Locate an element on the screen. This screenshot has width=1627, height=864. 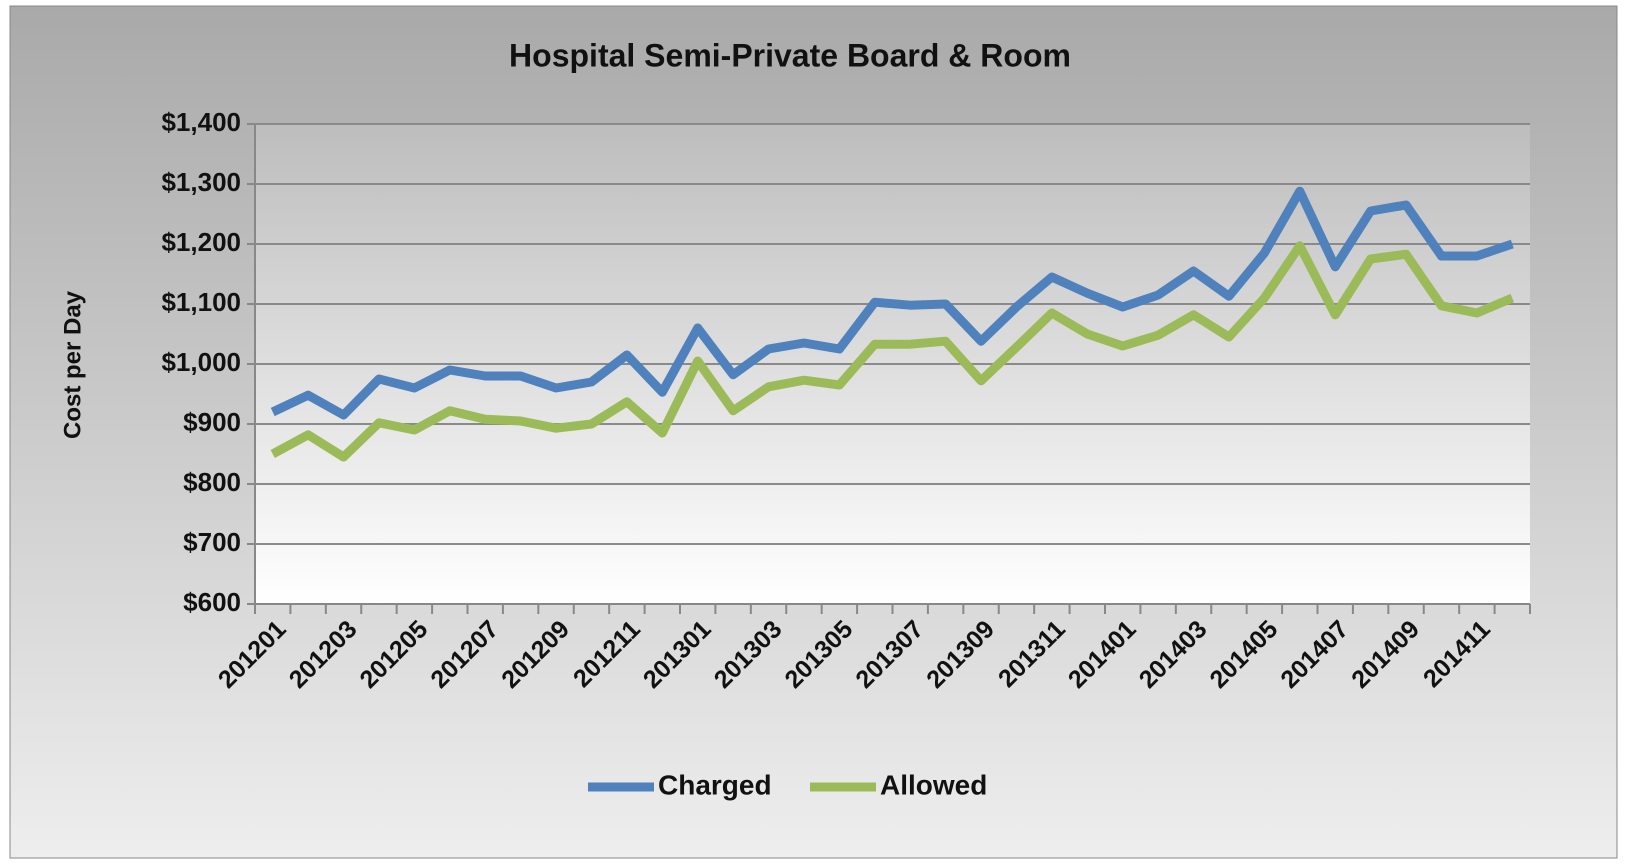
y-axis-label: Cost per Day is located at coordinates (72, 364).